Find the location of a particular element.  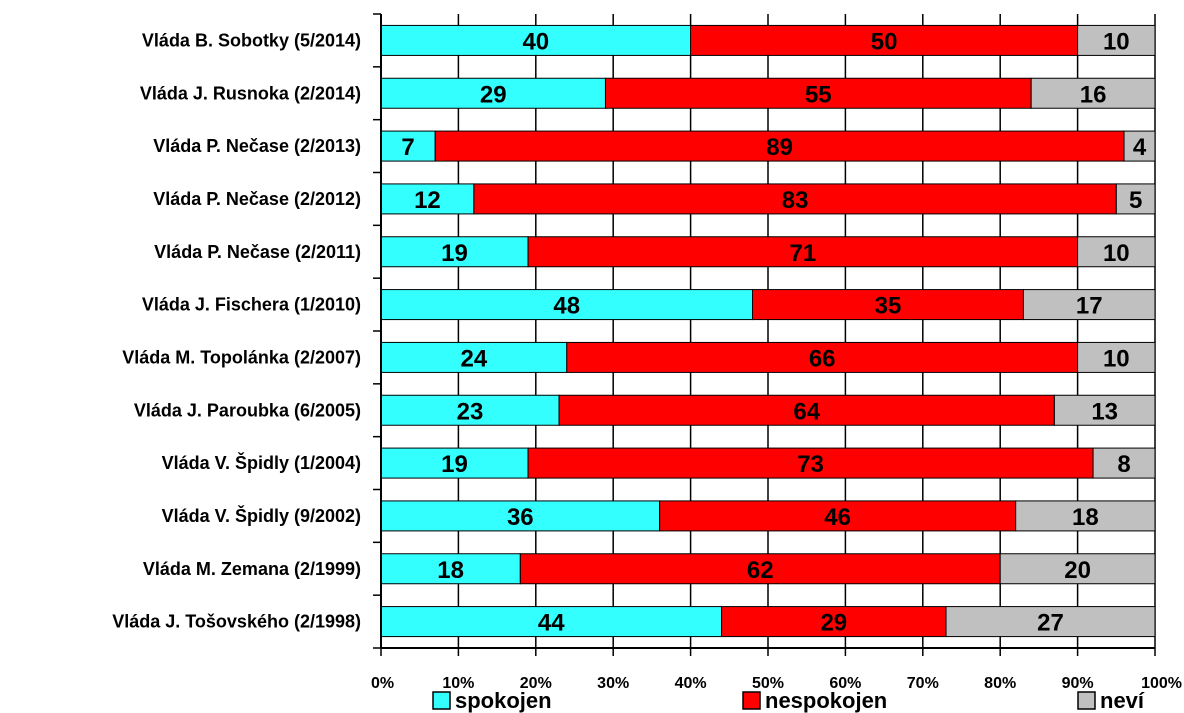

data-label: 20 is located at coordinates (1077, 570).